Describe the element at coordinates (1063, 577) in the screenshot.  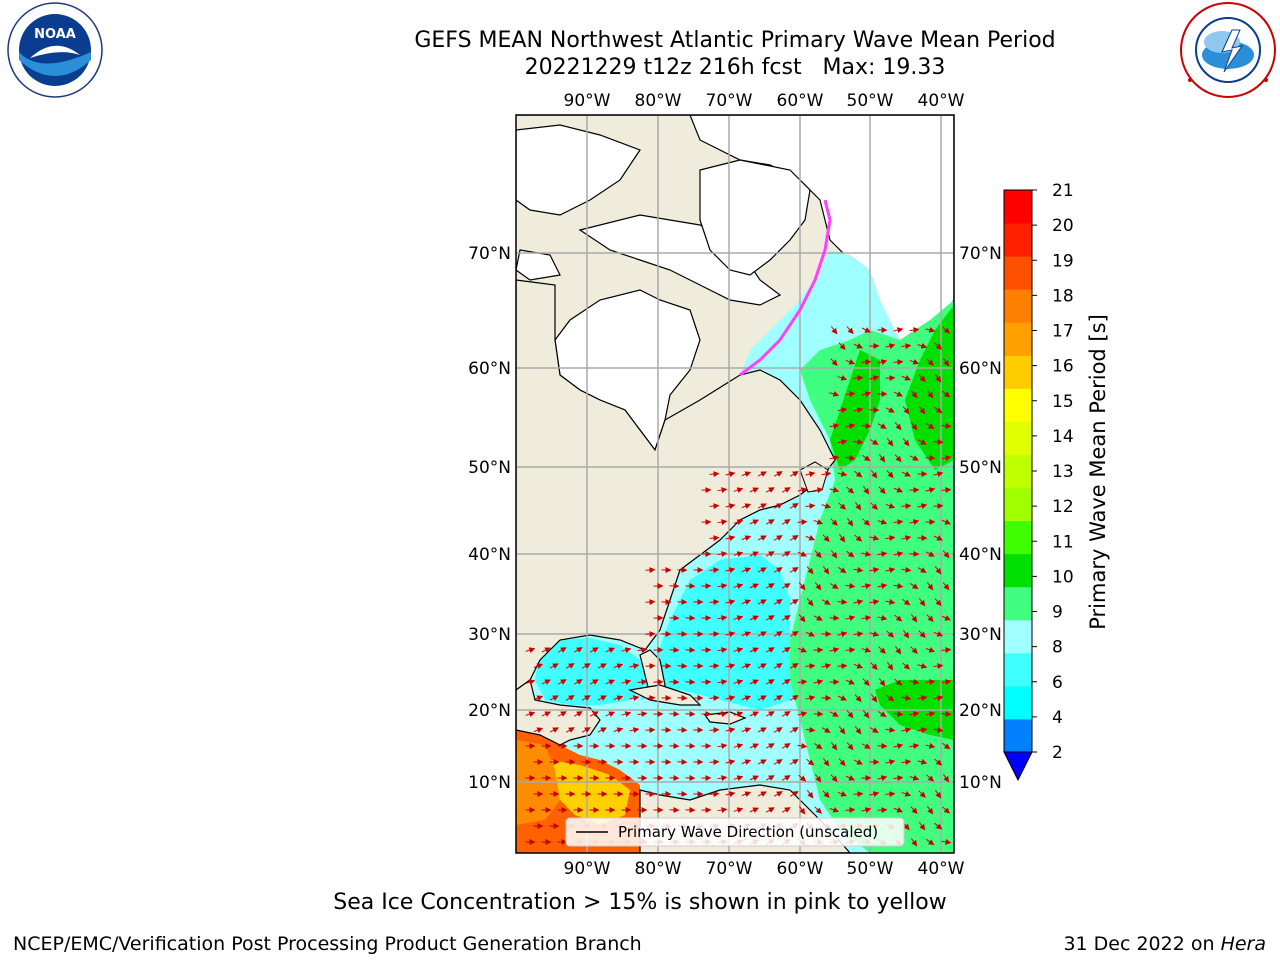
I see `colorbar-tick-label: 10` at that location.